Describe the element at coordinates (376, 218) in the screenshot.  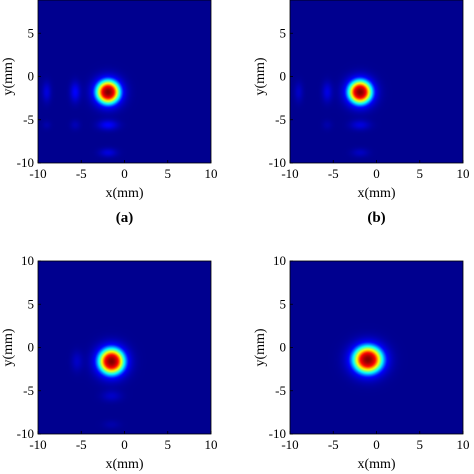
I see `panel-label: (b)` at that location.